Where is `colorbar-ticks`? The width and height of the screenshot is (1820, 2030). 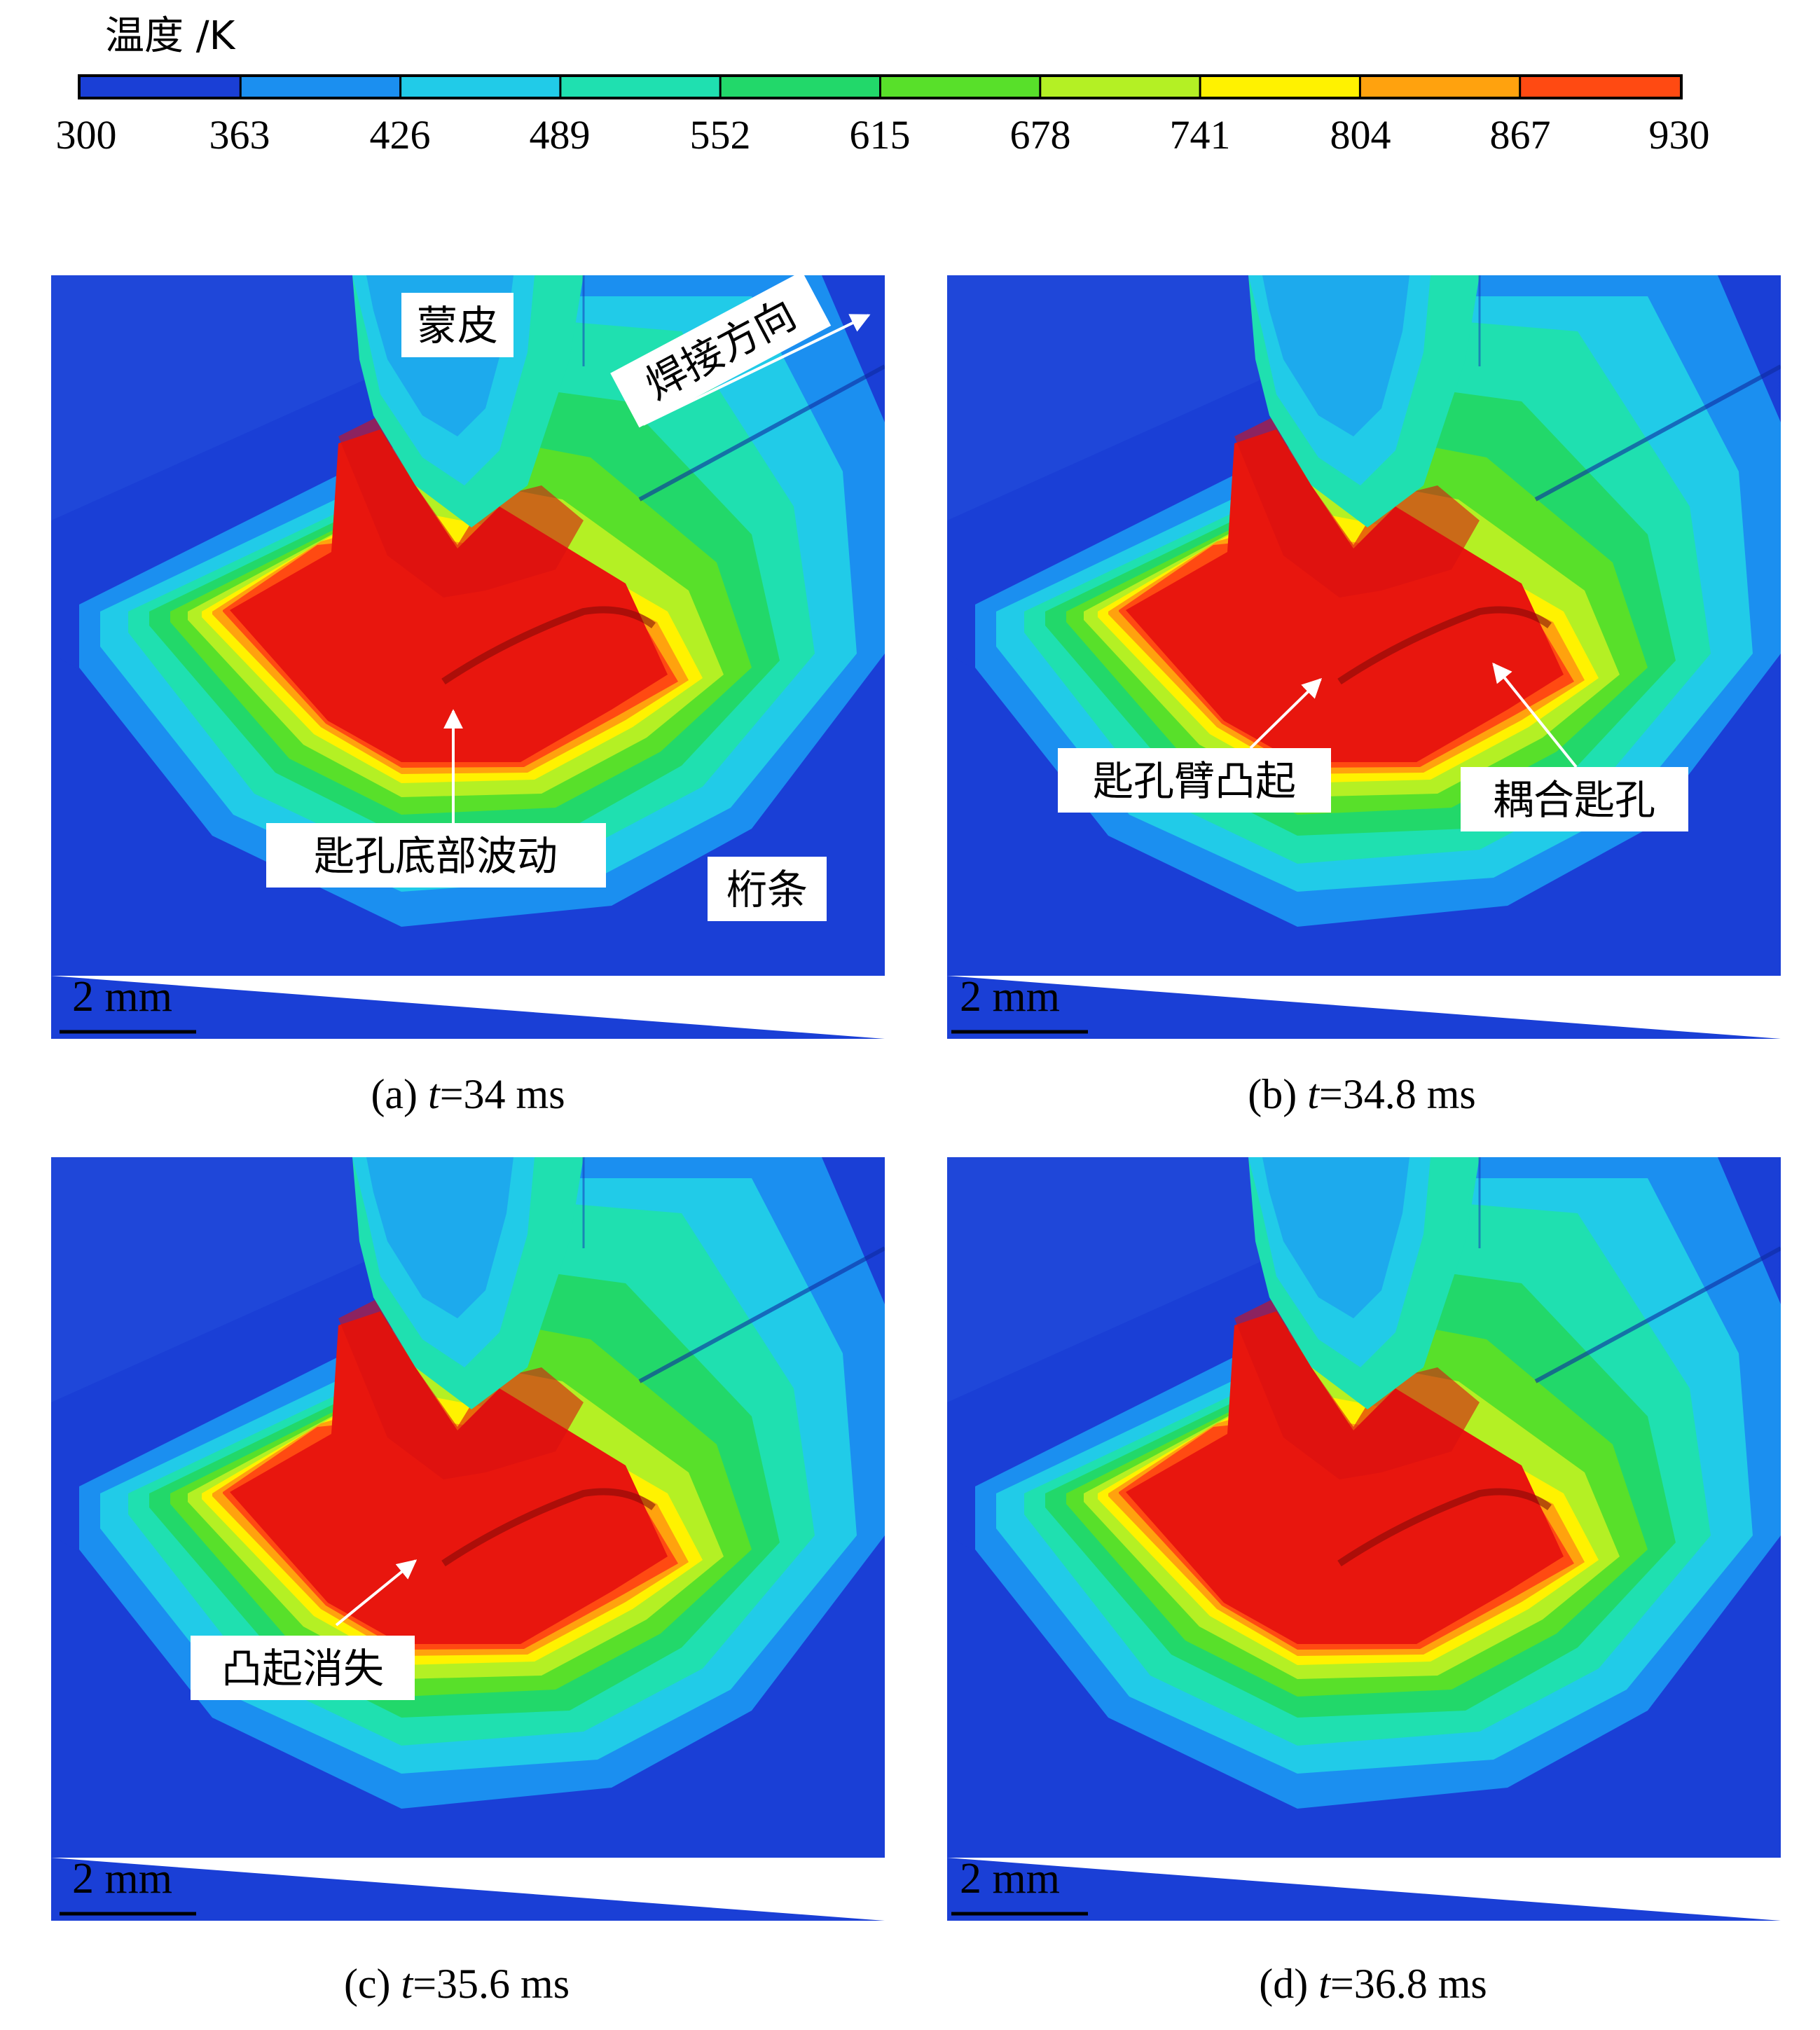
colorbar-ticks is located at coordinates (880, 87).